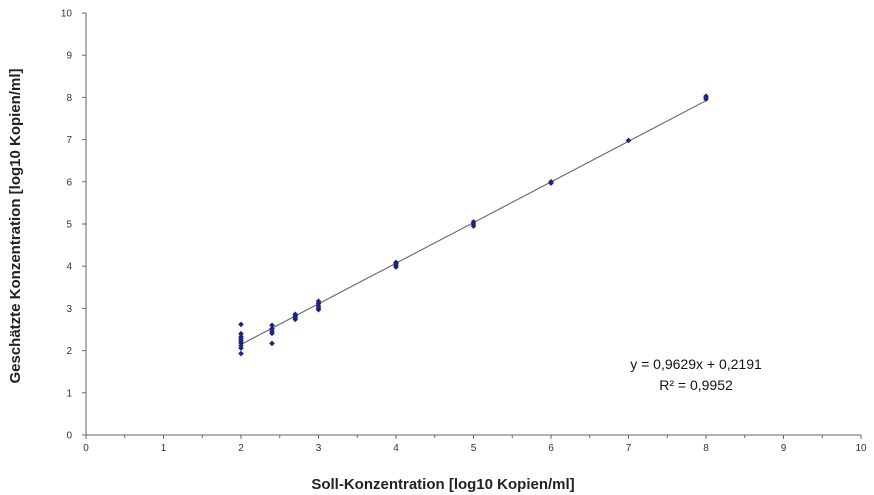 The image size is (874, 495). Describe the element at coordinates (86, 448) in the screenshot. I see `x-tick-label: 0` at that location.